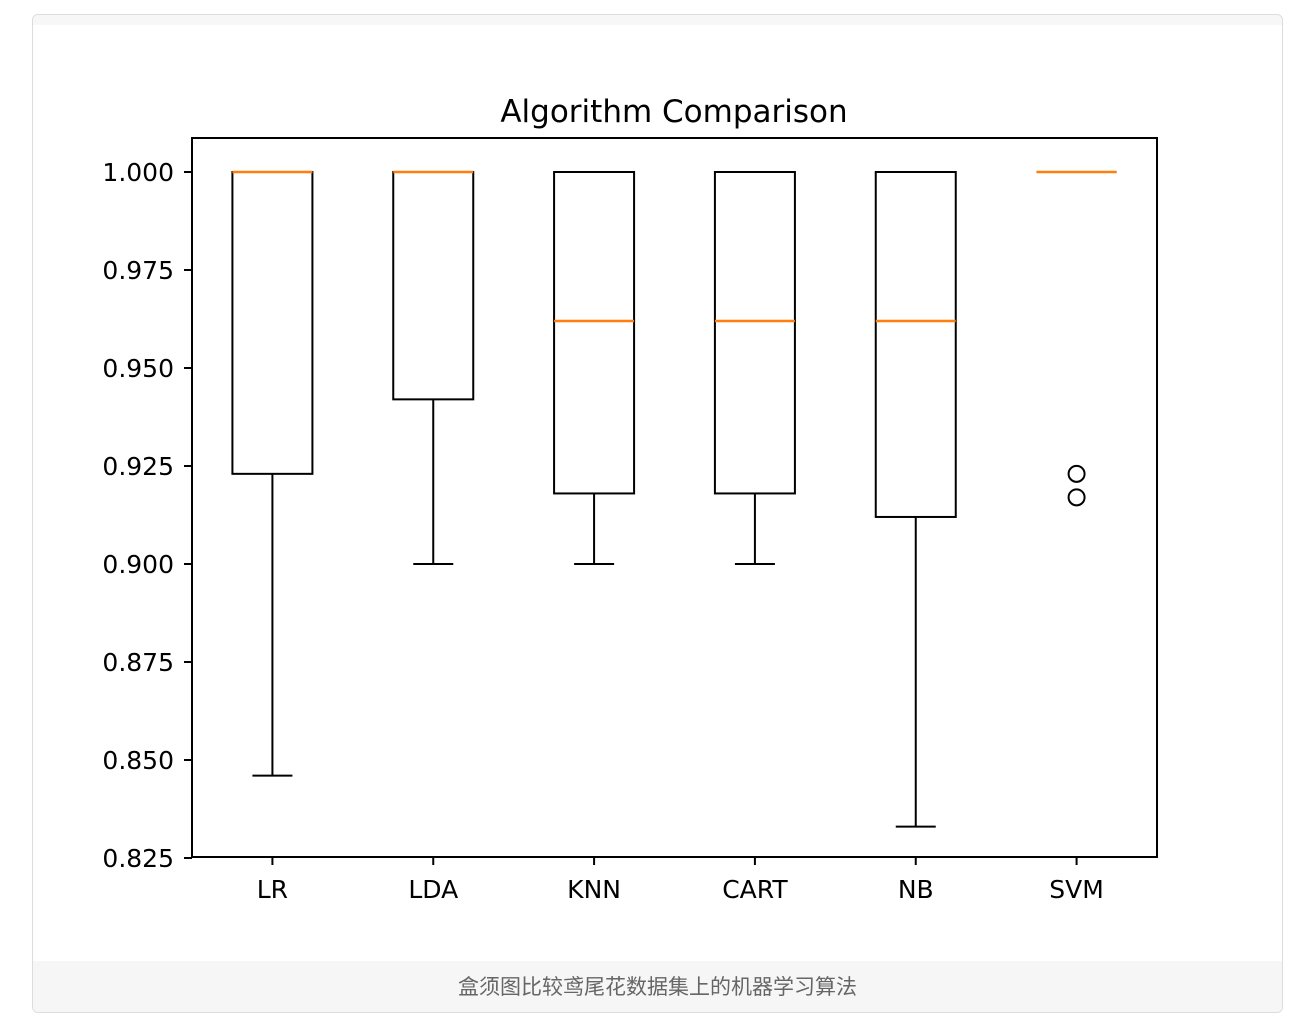 This screenshot has height=1035, width=1315. I want to click on x-tick-label: SVM, so click(1076, 889).